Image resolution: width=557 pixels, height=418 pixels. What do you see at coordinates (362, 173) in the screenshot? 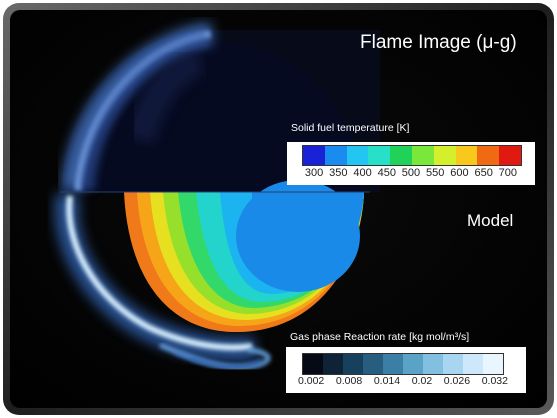
I see `solid-tick-label: 400` at bounding box center [362, 173].